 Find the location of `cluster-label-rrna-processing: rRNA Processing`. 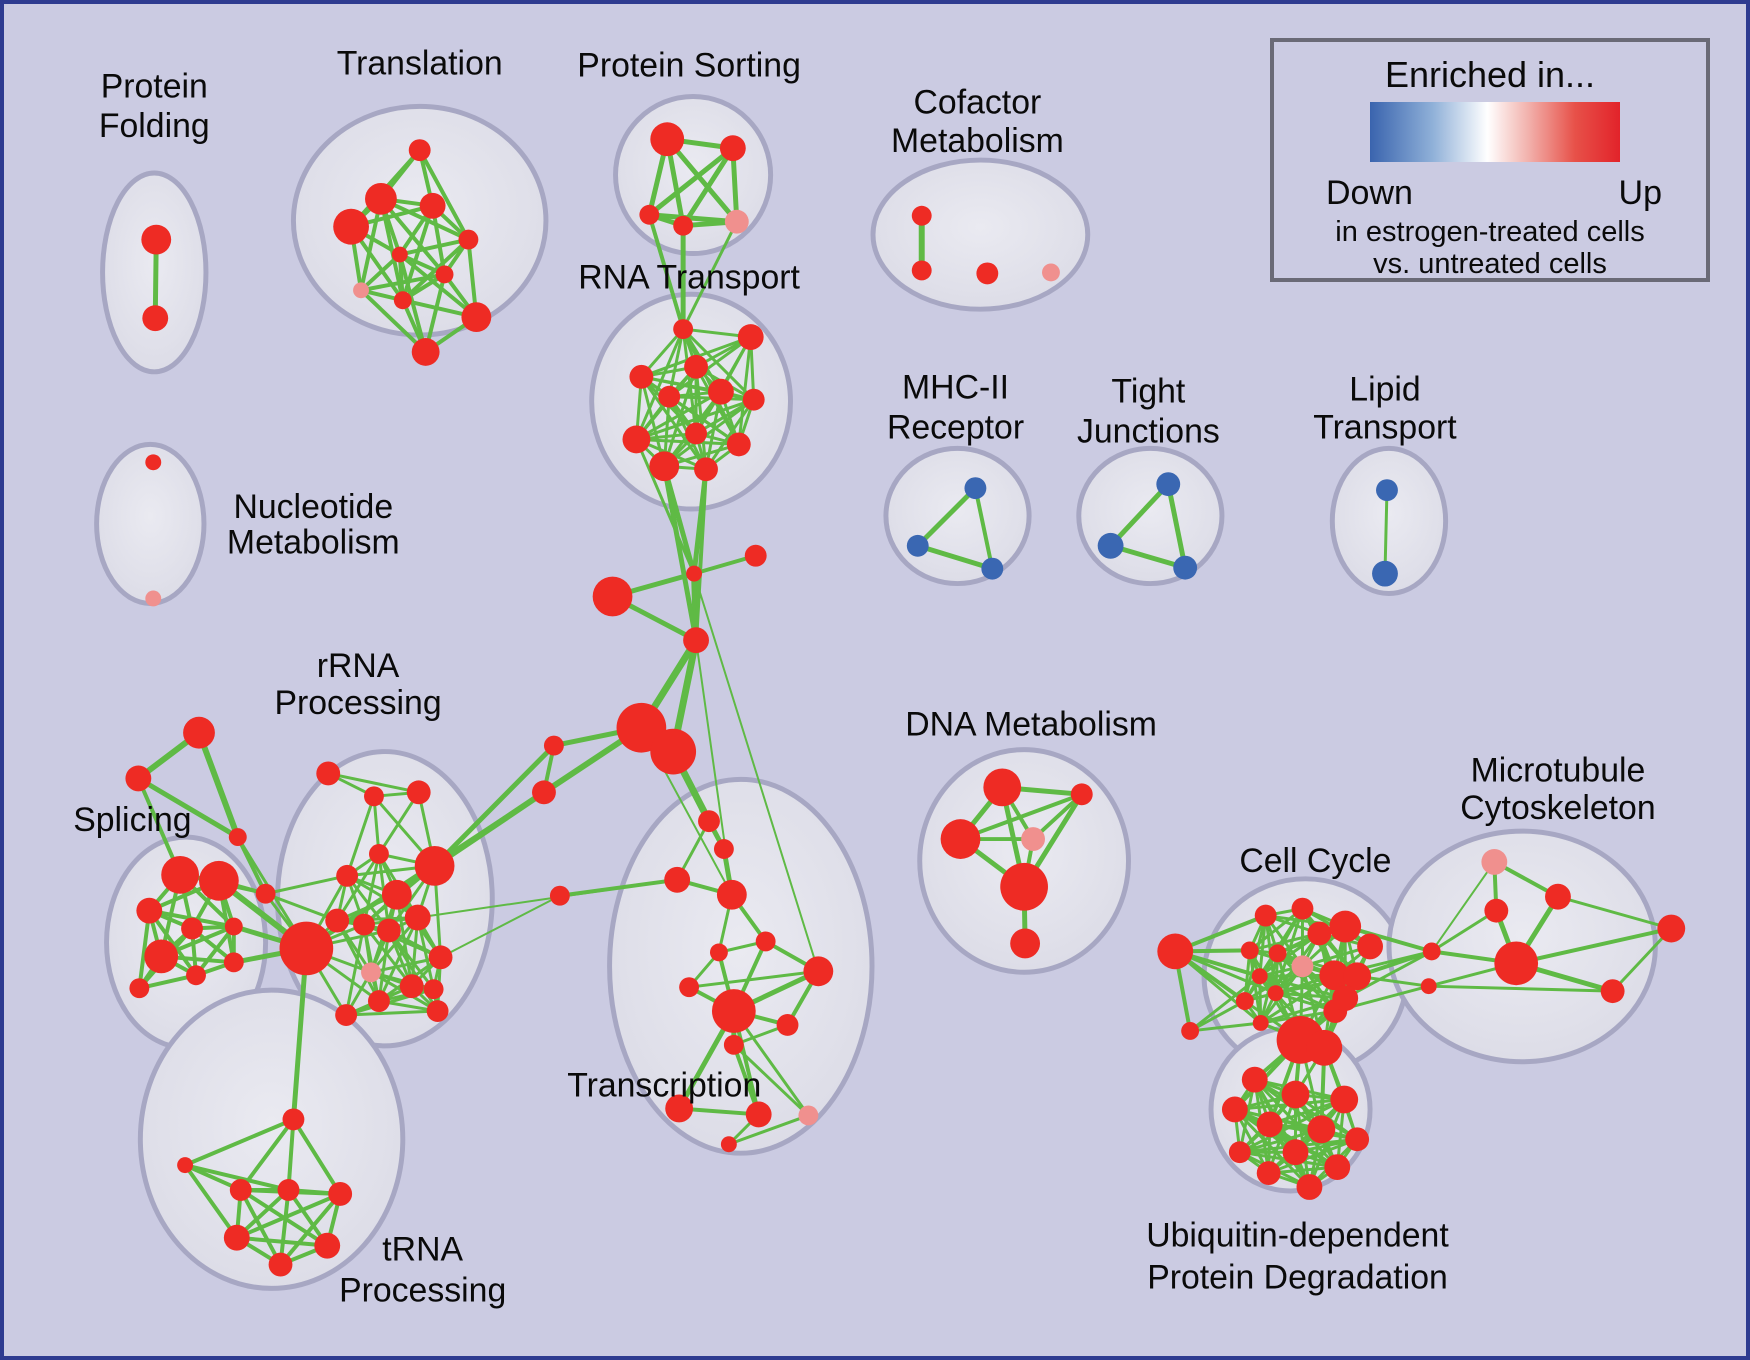

cluster-label-rrna-processing: rRNA Processing is located at coordinates (357, 684).